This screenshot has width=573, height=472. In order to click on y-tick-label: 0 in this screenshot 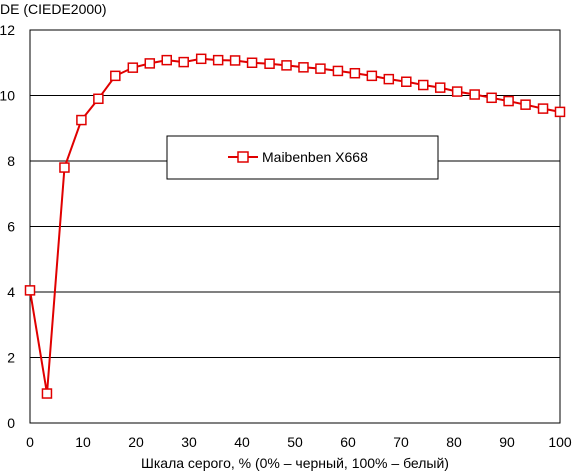, I will do `click(11, 423)`.